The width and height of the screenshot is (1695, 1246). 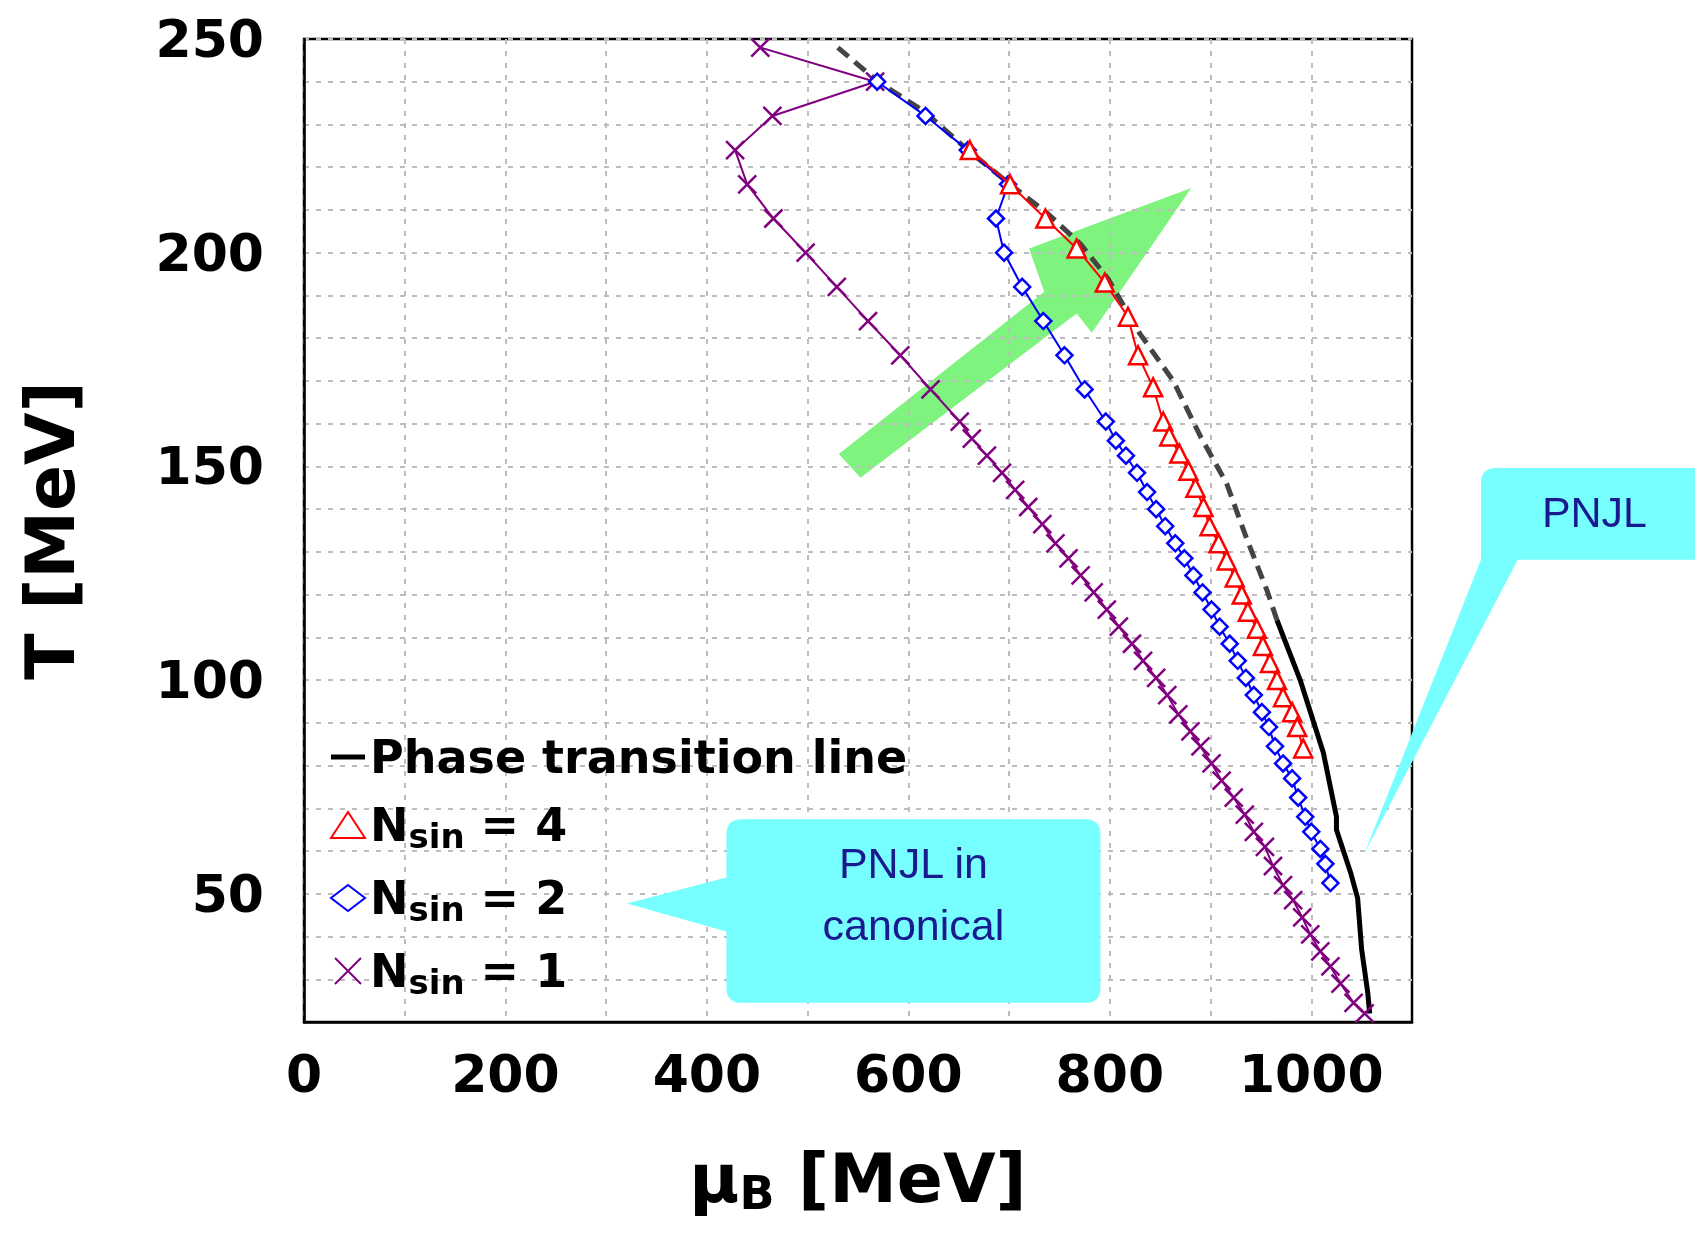 What do you see at coordinates (304, 1074) in the screenshot?
I see `x-tick-label: 0` at bounding box center [304, 1074].